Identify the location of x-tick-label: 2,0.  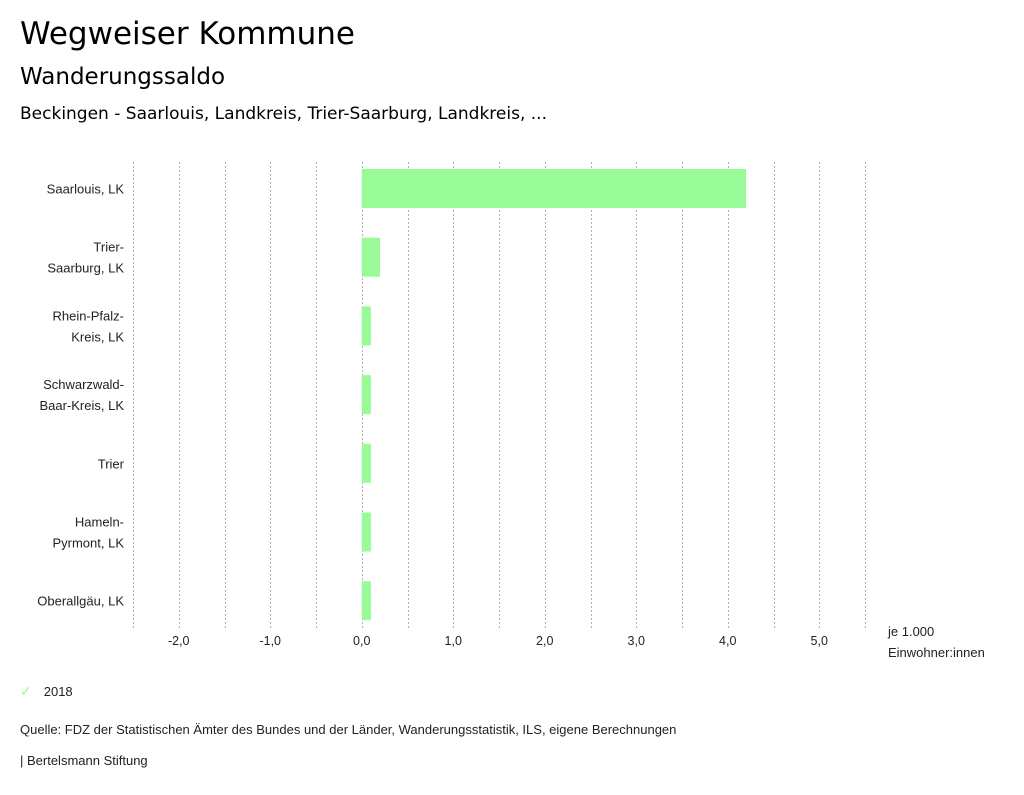
(544, 641).